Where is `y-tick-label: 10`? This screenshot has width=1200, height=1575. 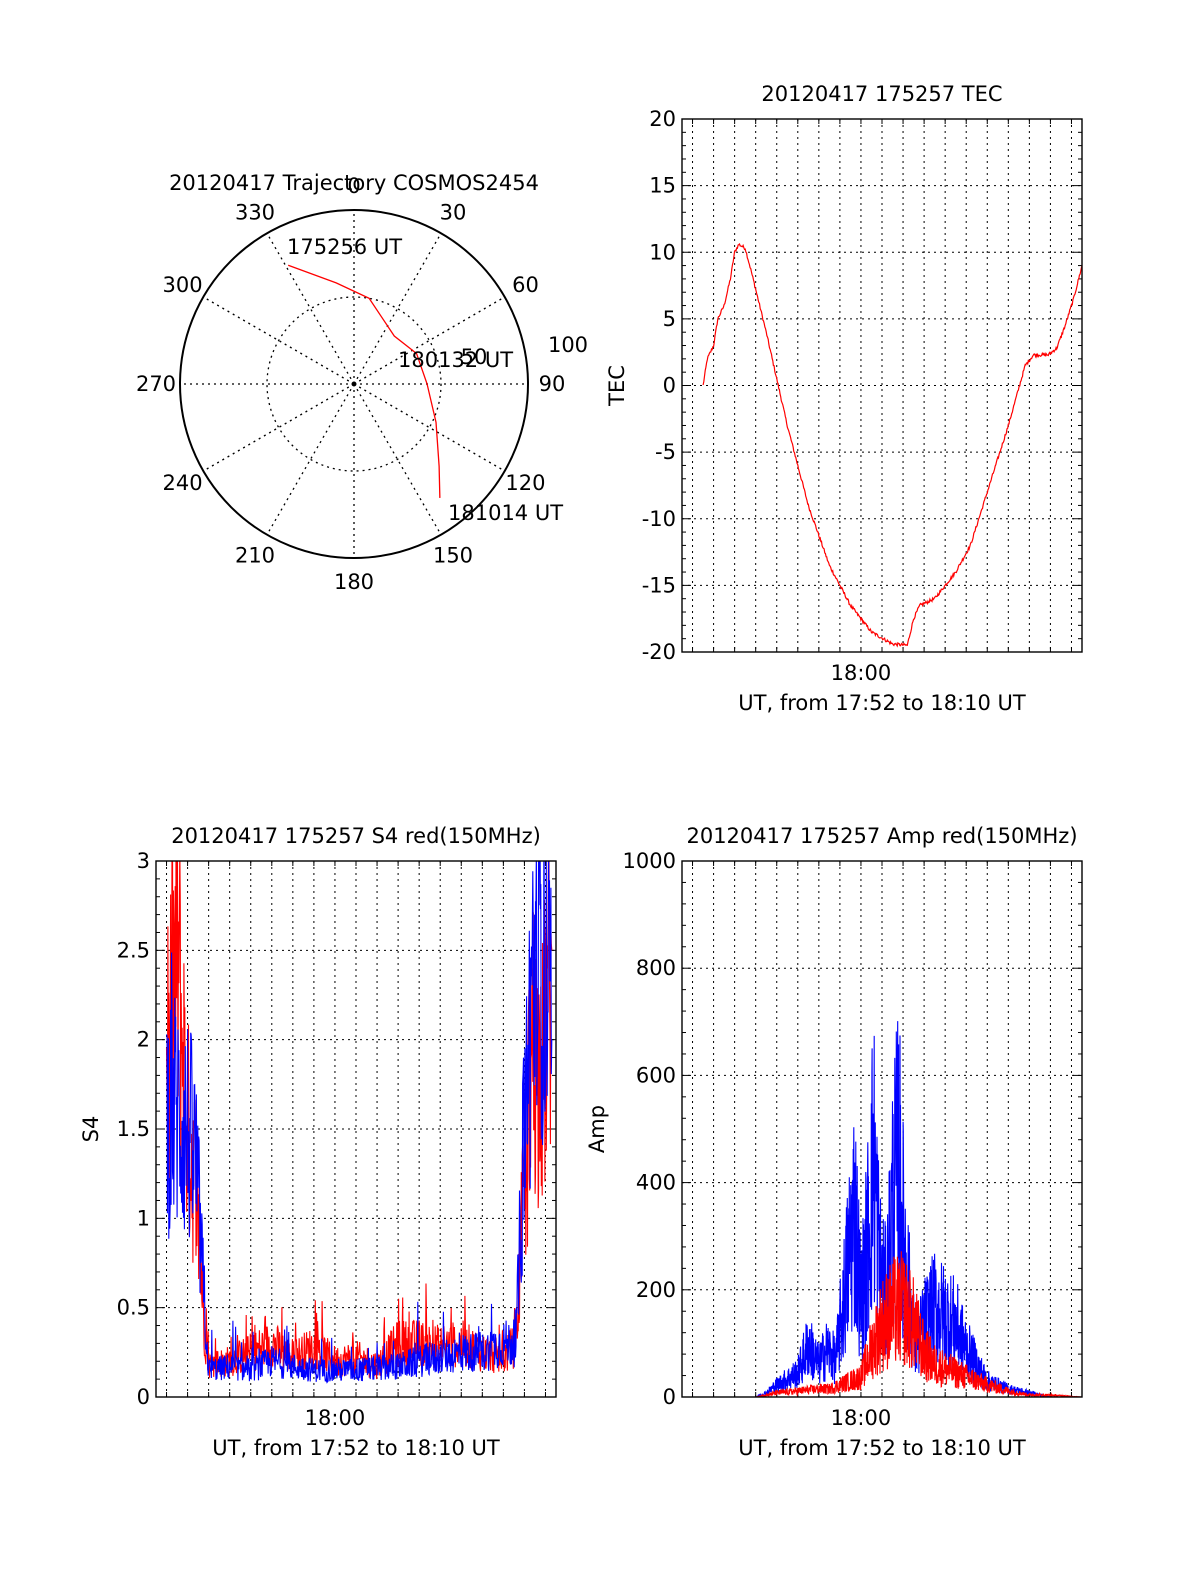 y-tick-label: 10 is located at coordinates (662, 252).